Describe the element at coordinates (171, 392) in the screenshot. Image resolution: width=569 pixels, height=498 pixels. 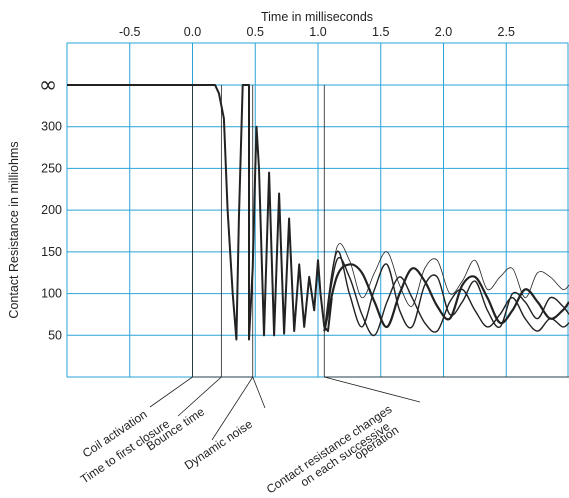
I see `coil-activation-leader` at that location.